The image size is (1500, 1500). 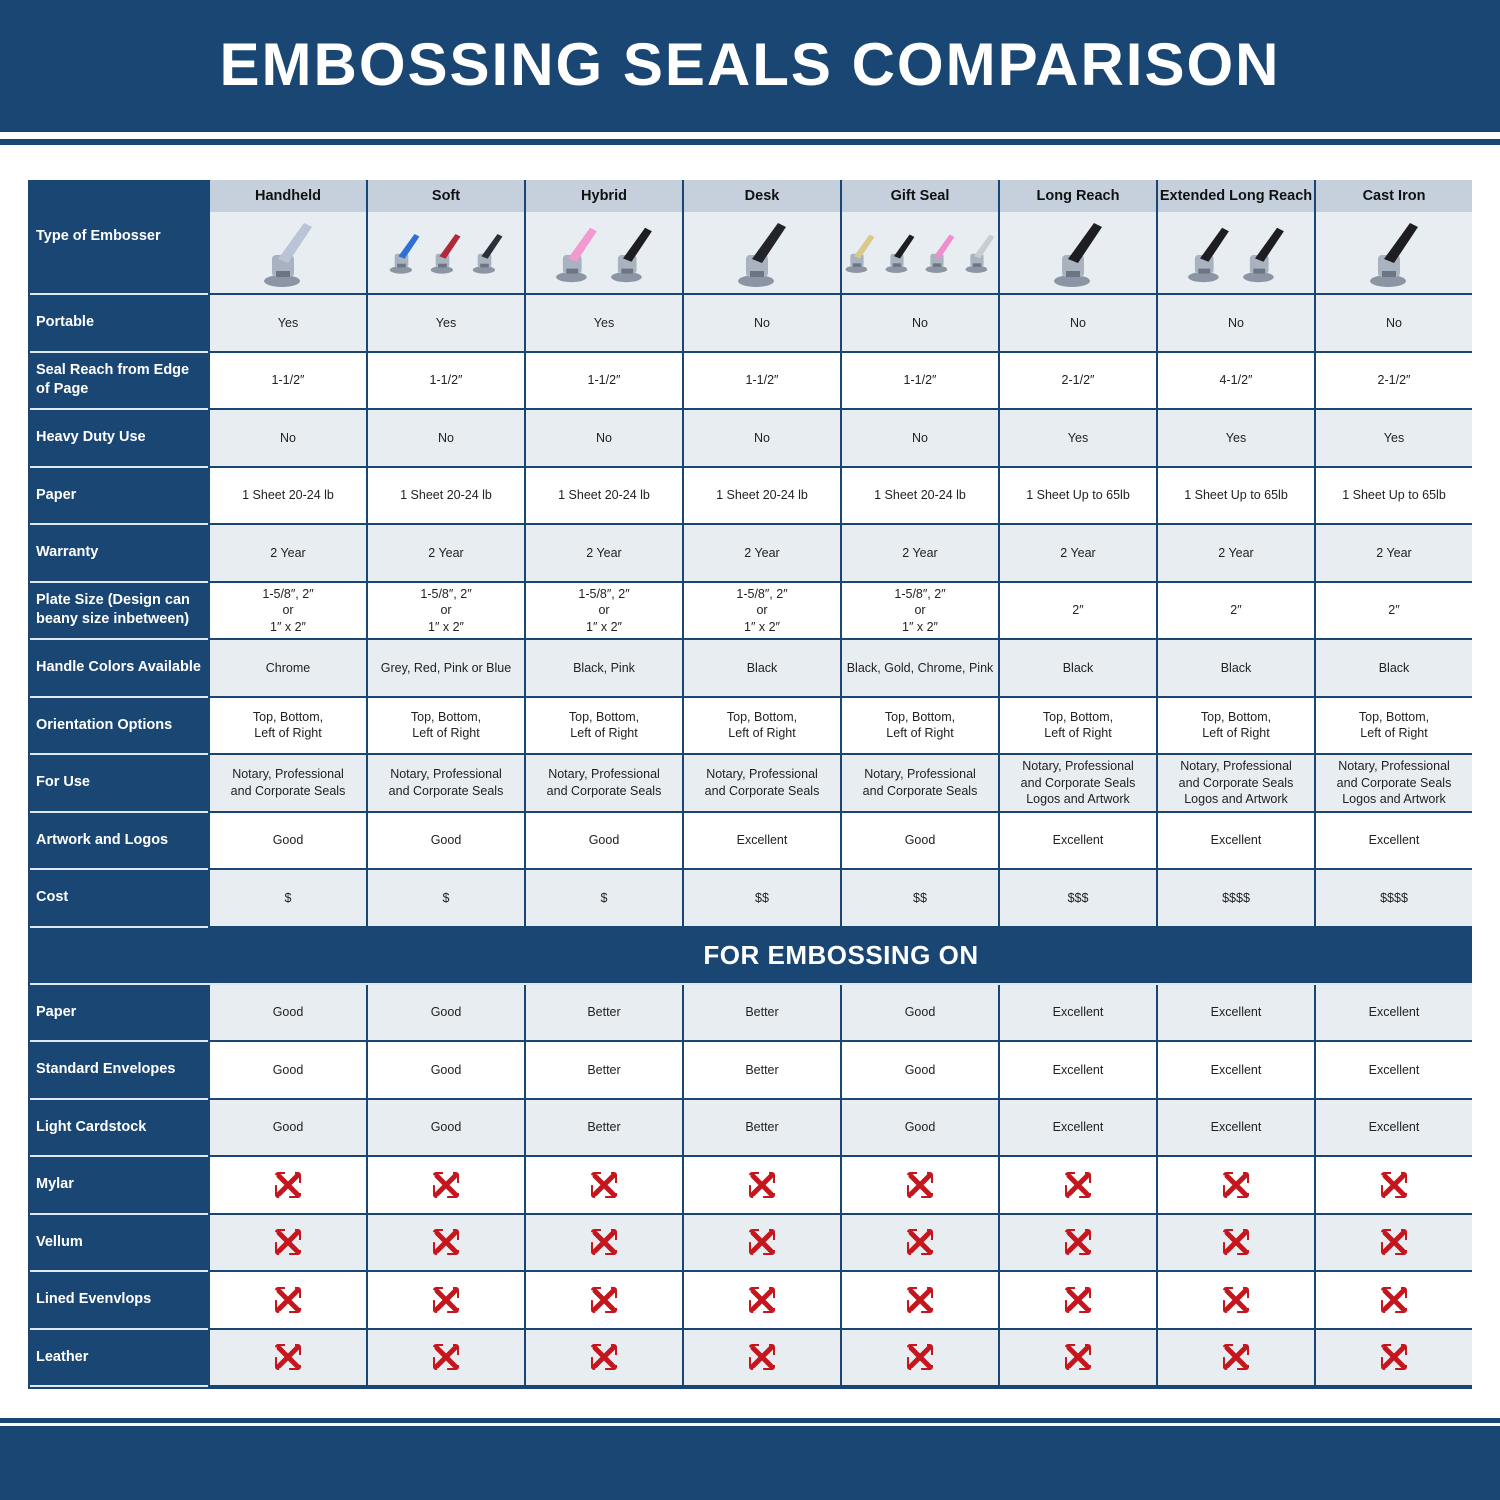 I want to click on table-cell: Better, so click(x=603, y=1128).